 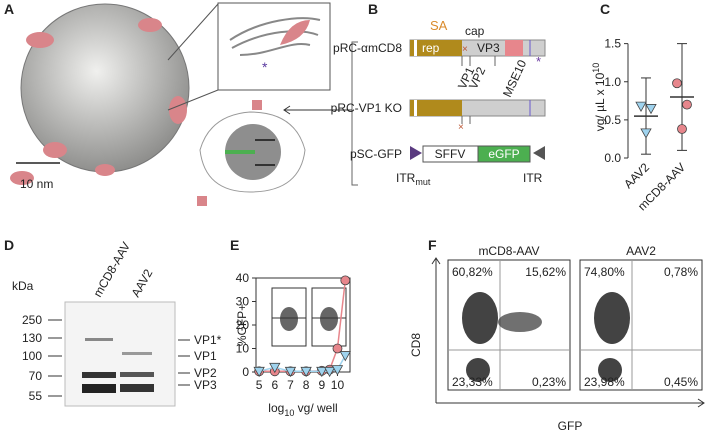 What do you see at coordinates (245, 372) in the screenshot?
I see `y-tick-label: 0` at bounding box center [245, 372].